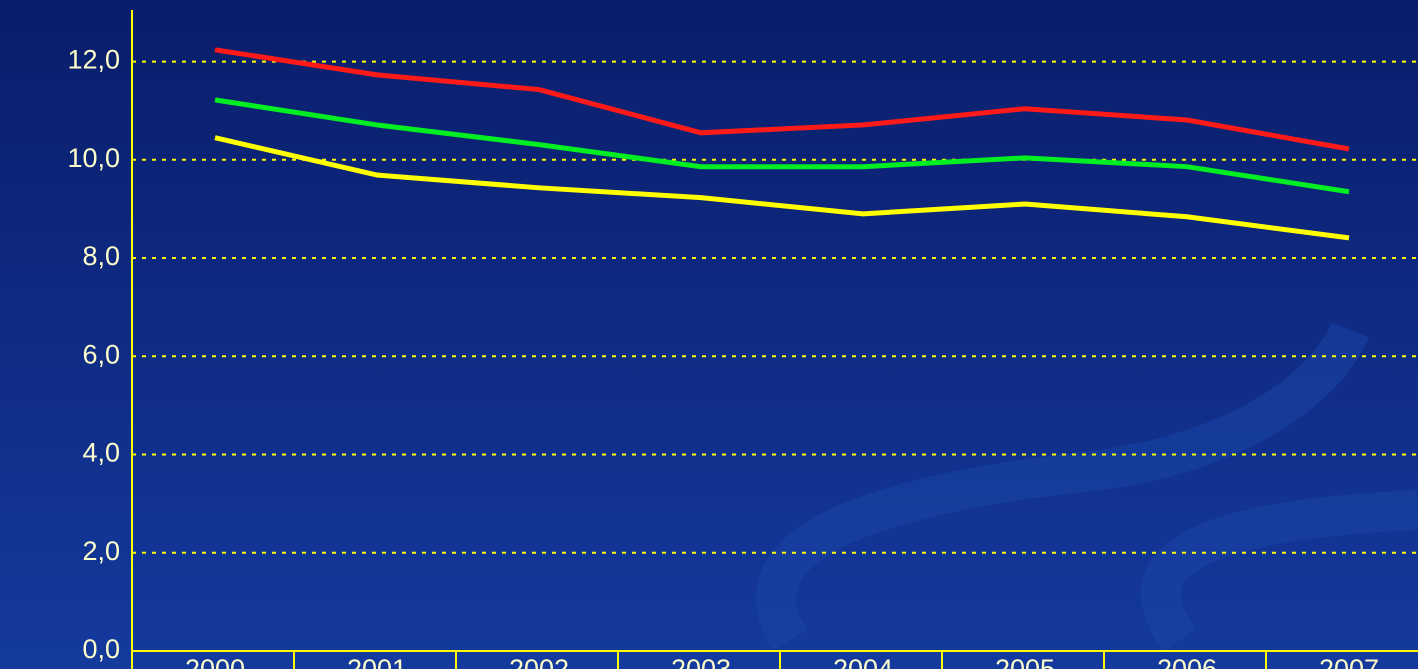 The image size is (1418, 669). Describe the element at coordinates (101, 256) in the screenshot. I see `y-tick-label: 8,0` at that location.